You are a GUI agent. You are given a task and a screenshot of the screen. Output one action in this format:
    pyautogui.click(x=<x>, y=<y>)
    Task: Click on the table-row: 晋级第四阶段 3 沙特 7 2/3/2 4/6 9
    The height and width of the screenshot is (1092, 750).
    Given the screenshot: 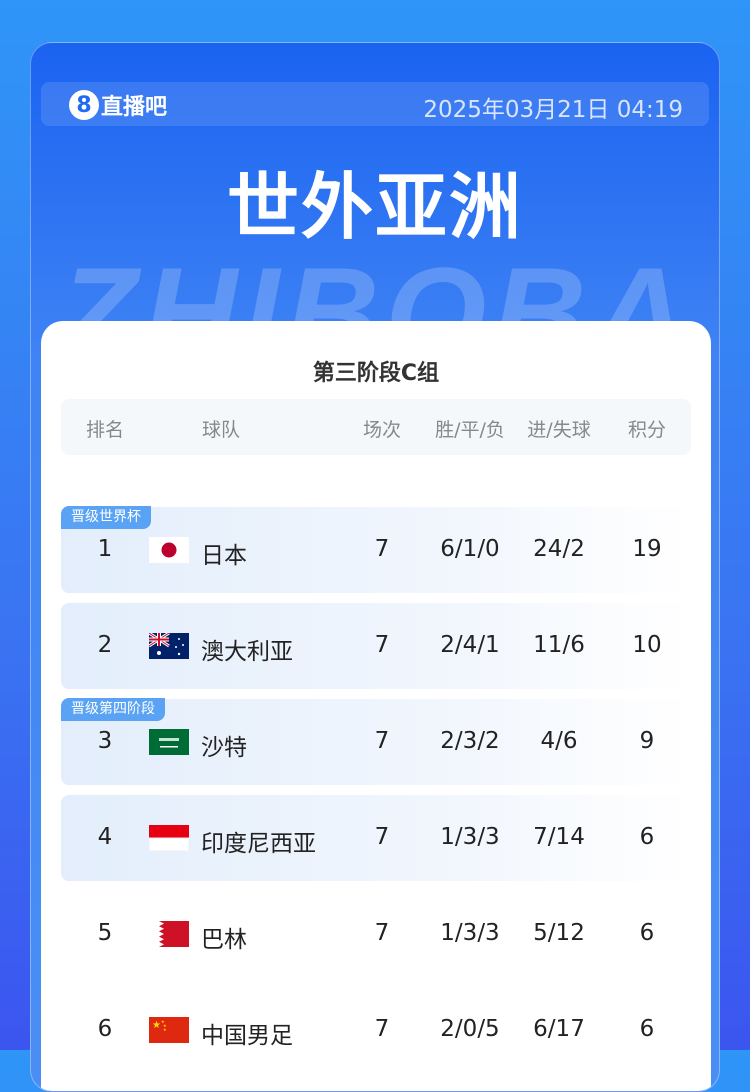 What is the action you would take?
    pyautogui.click(x=376, y=741)
    